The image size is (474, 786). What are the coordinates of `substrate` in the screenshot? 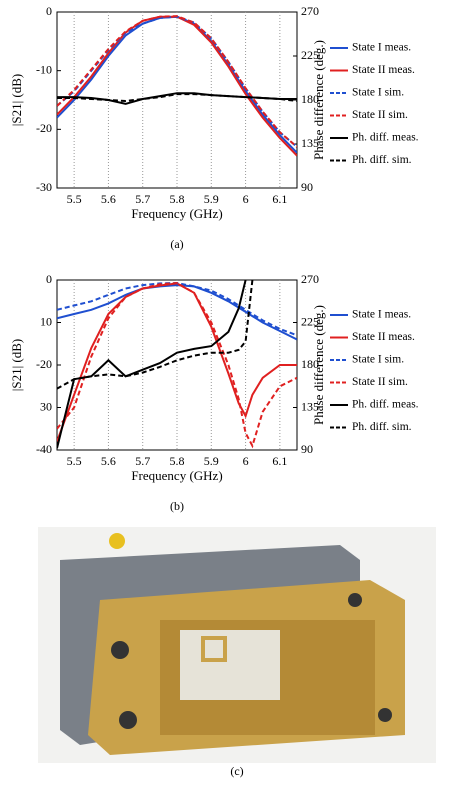 It's located at (230, 665).